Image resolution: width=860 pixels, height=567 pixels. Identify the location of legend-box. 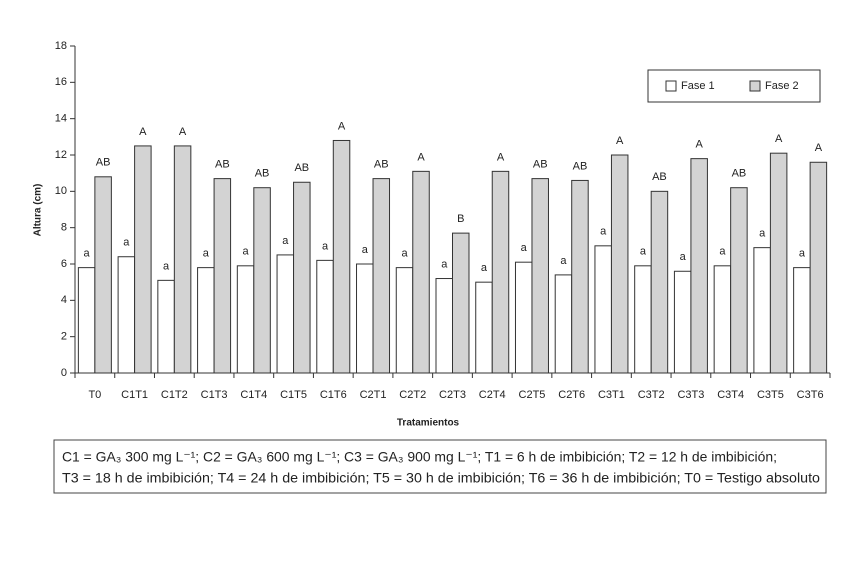
(734, 86).